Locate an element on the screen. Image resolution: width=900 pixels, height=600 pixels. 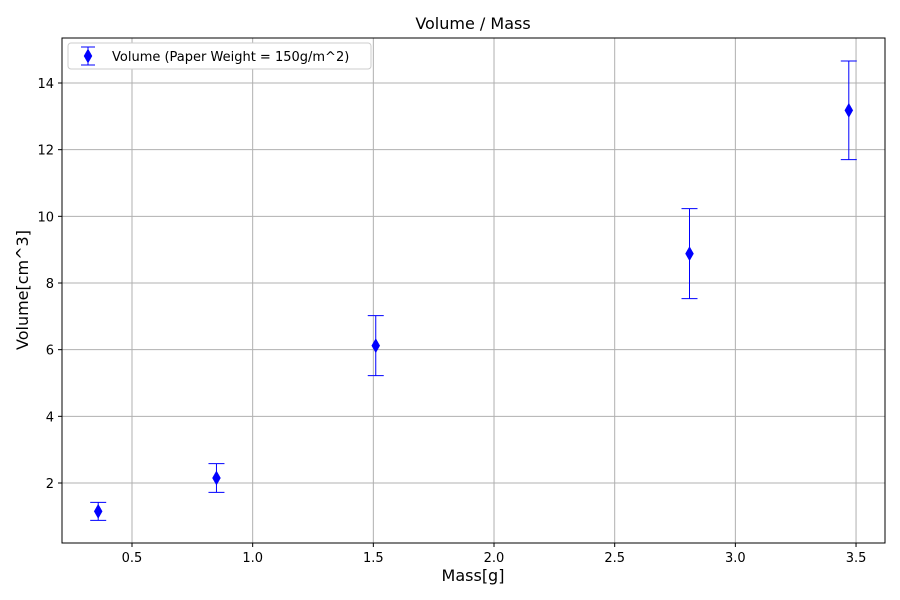
y-tick-label: 10 is located at coordinates (45, 217).